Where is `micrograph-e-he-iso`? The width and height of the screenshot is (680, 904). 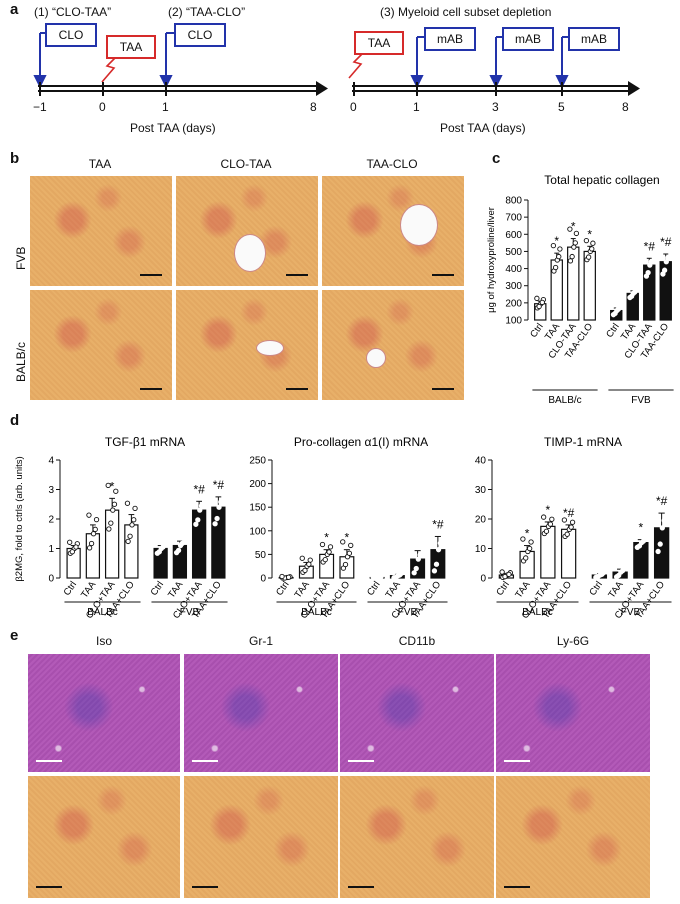 micrograph-e-he-iso is located at coordinates (104, 713).